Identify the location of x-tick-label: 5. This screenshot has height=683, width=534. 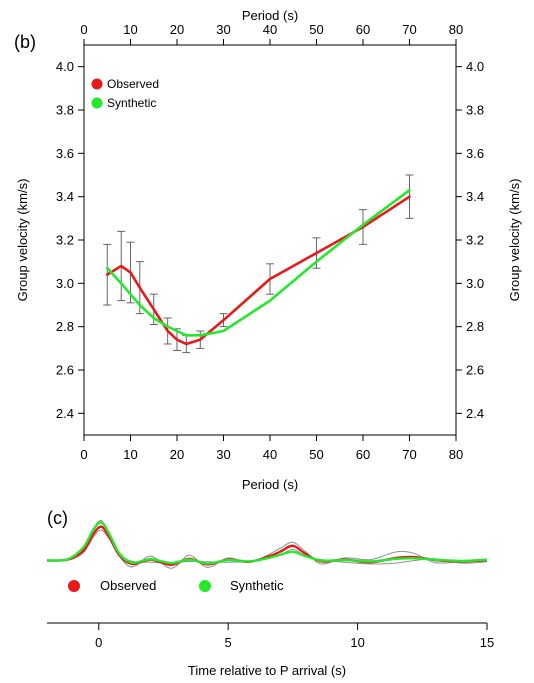
(228, 642).